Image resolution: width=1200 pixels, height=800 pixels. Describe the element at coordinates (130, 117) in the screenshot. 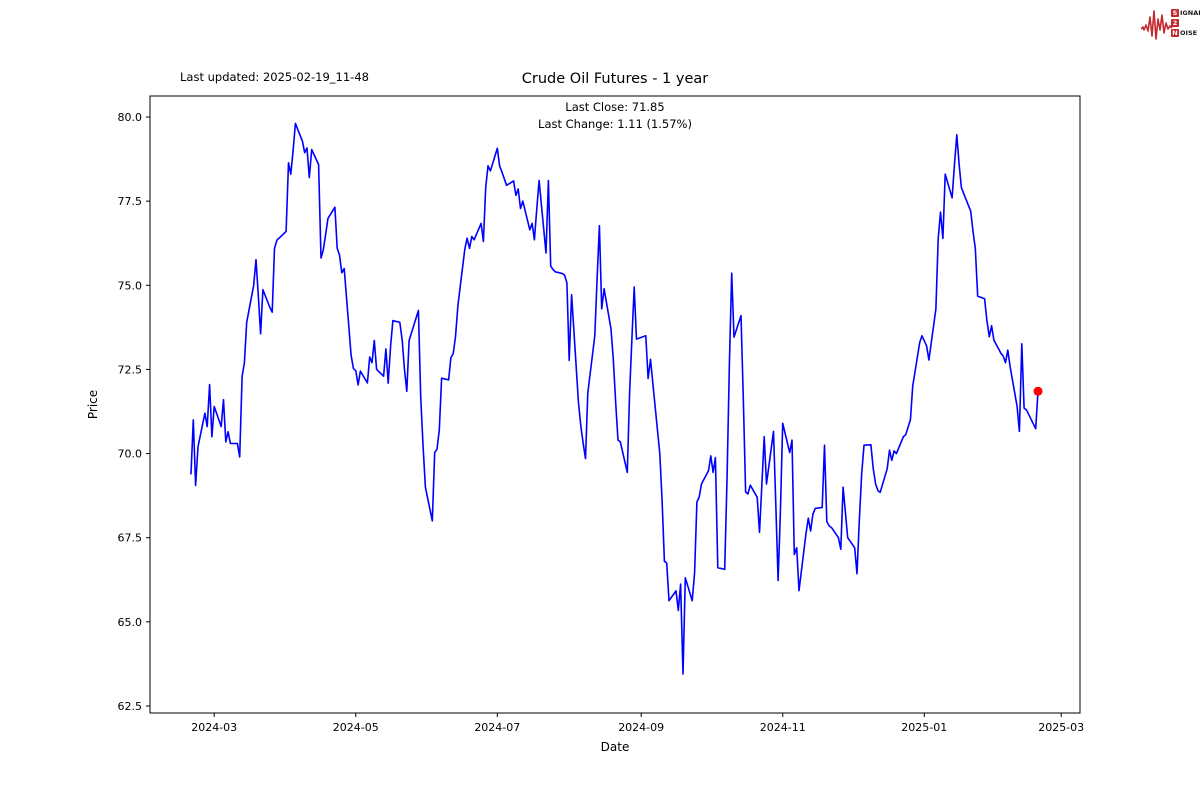

I see `y-tick-label: 80.0` at that location.